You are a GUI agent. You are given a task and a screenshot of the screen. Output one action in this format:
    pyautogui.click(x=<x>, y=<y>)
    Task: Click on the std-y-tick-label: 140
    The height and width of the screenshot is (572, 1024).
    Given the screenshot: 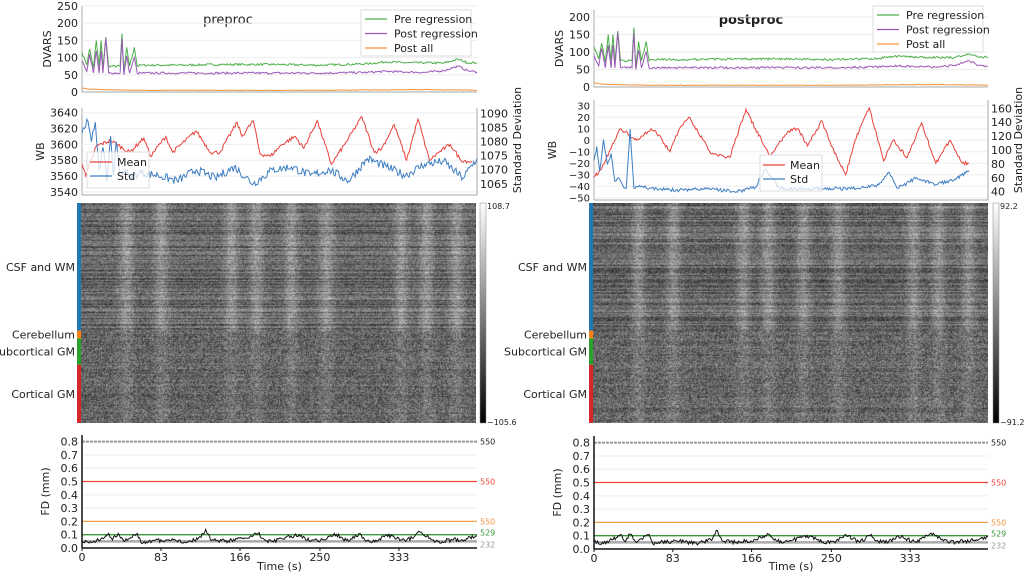 What is the action you would take?
    pyautogui.click(x=1001, y=122)
    